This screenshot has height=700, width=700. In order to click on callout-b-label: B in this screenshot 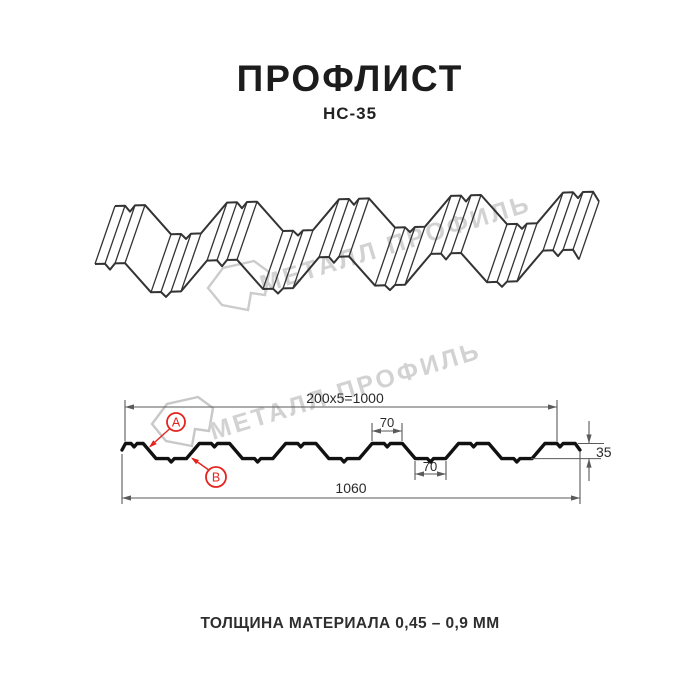, I will do `click(216, 478)`.